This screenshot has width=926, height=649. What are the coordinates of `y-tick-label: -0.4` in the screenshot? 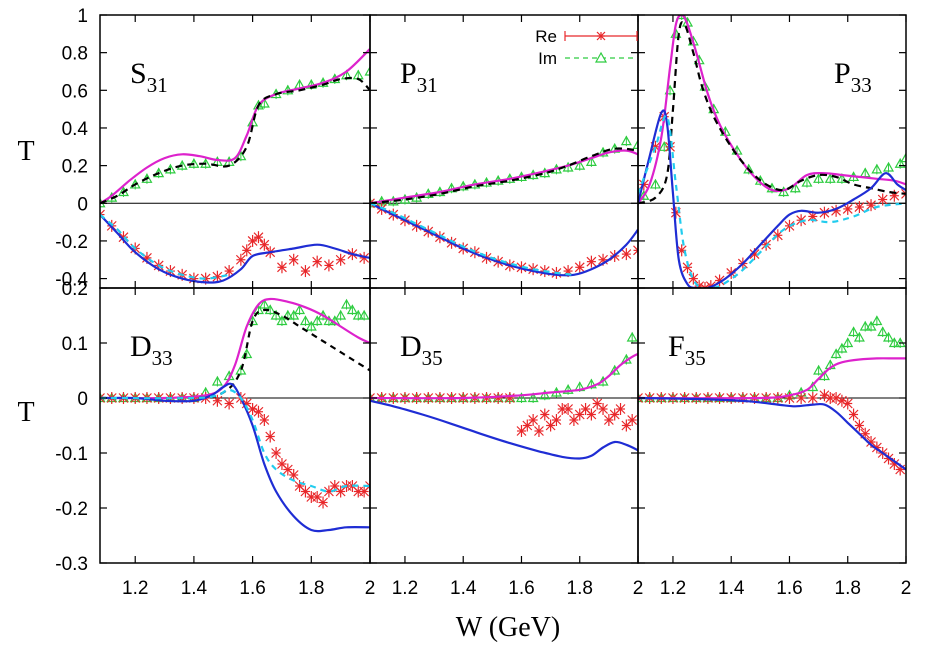 It's located at (71, 280).